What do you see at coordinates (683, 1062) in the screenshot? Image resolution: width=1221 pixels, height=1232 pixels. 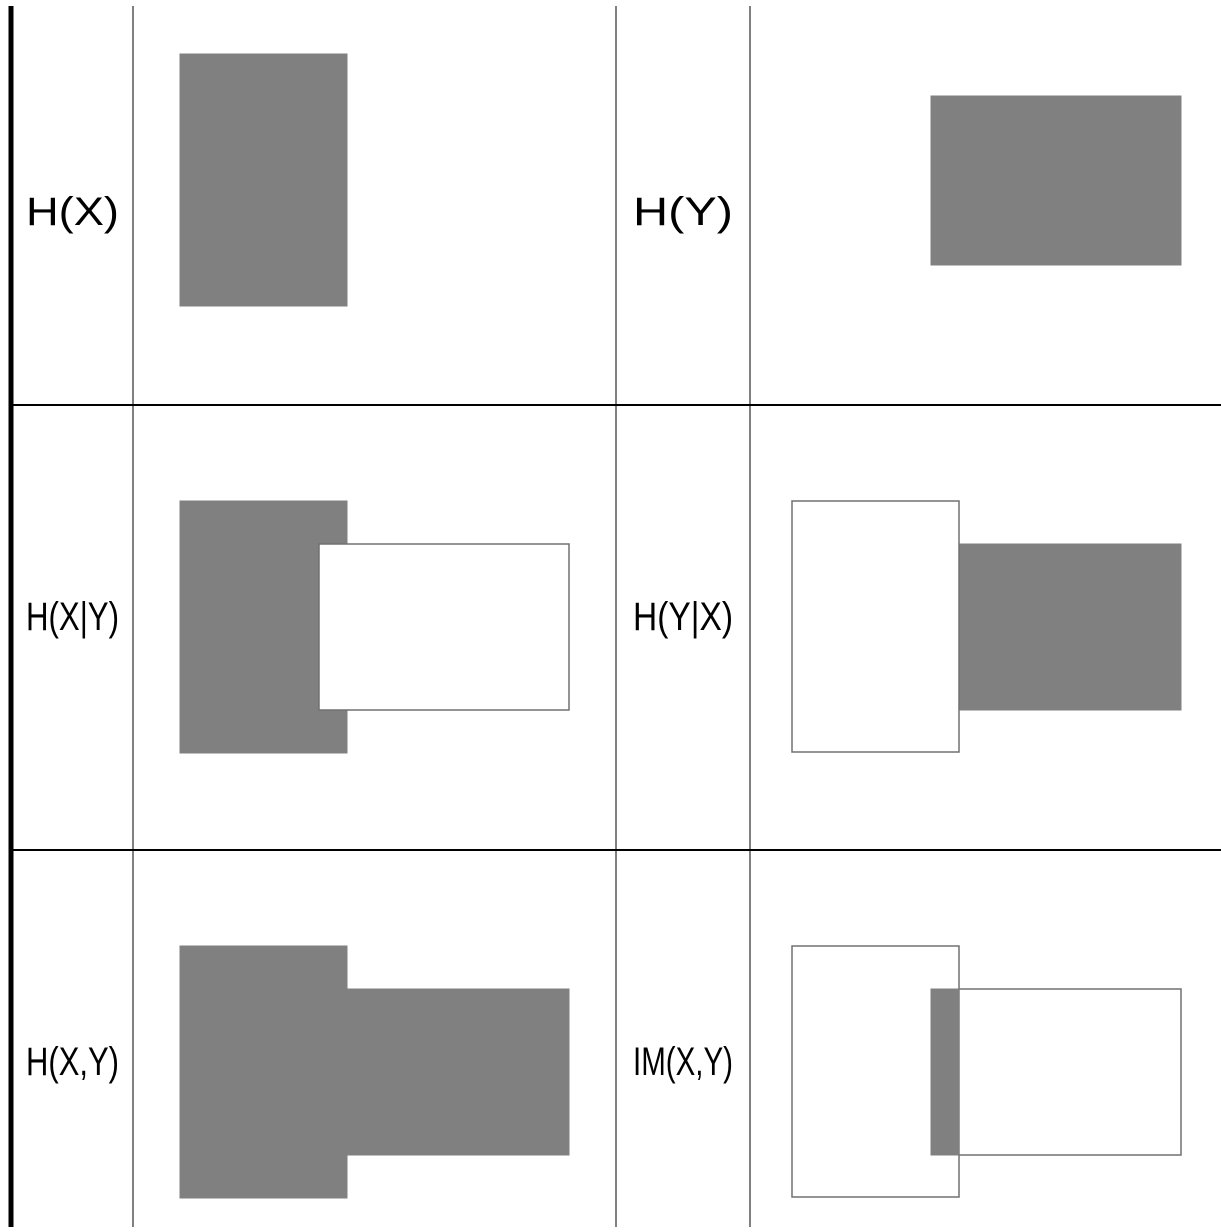 I see `cell-label: IM(X,Y)` at bounding box center [683, 1062].